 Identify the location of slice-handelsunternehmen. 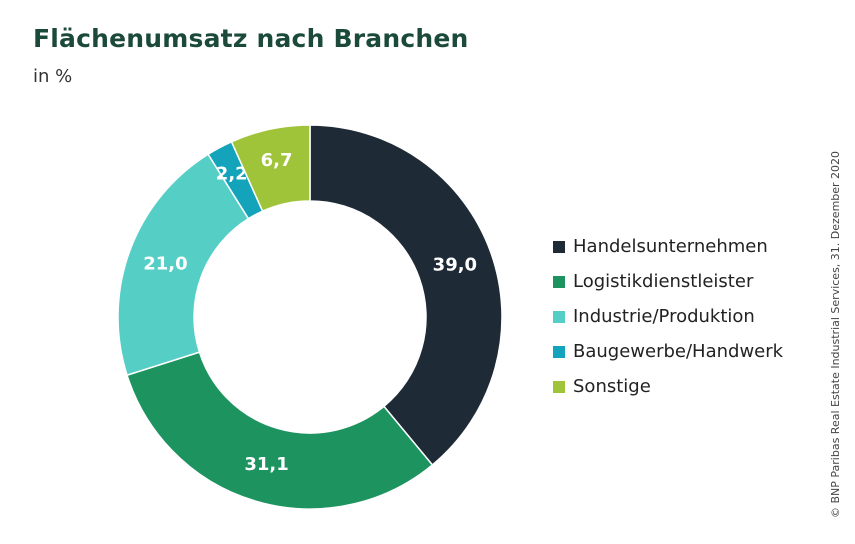
(406, 295).